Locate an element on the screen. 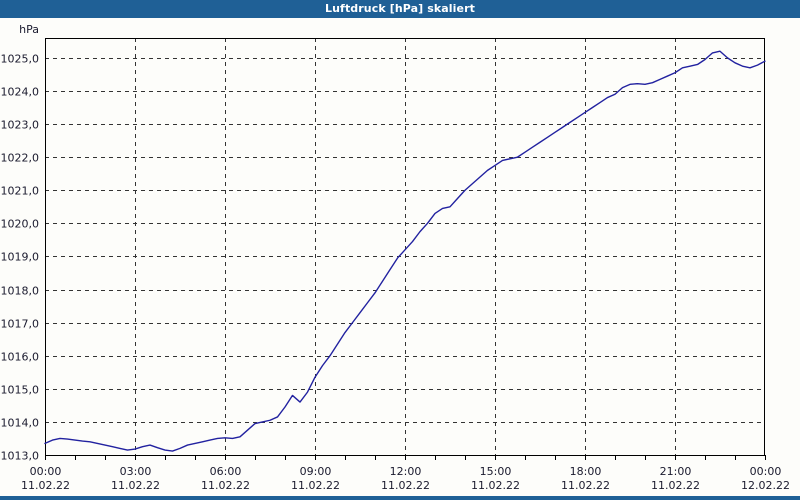 The height and width of the screenshot is (500, 800). y-axis-tick-label: 1025,0 is located at coordinates (20, 59).